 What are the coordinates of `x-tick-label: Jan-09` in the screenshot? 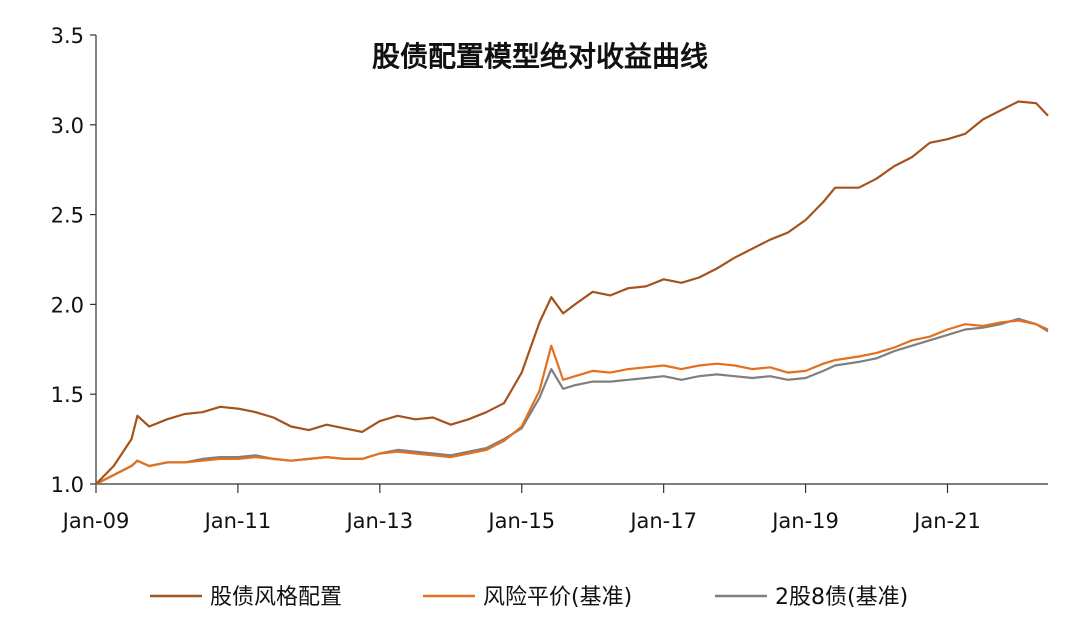 It's located at (95, 521).